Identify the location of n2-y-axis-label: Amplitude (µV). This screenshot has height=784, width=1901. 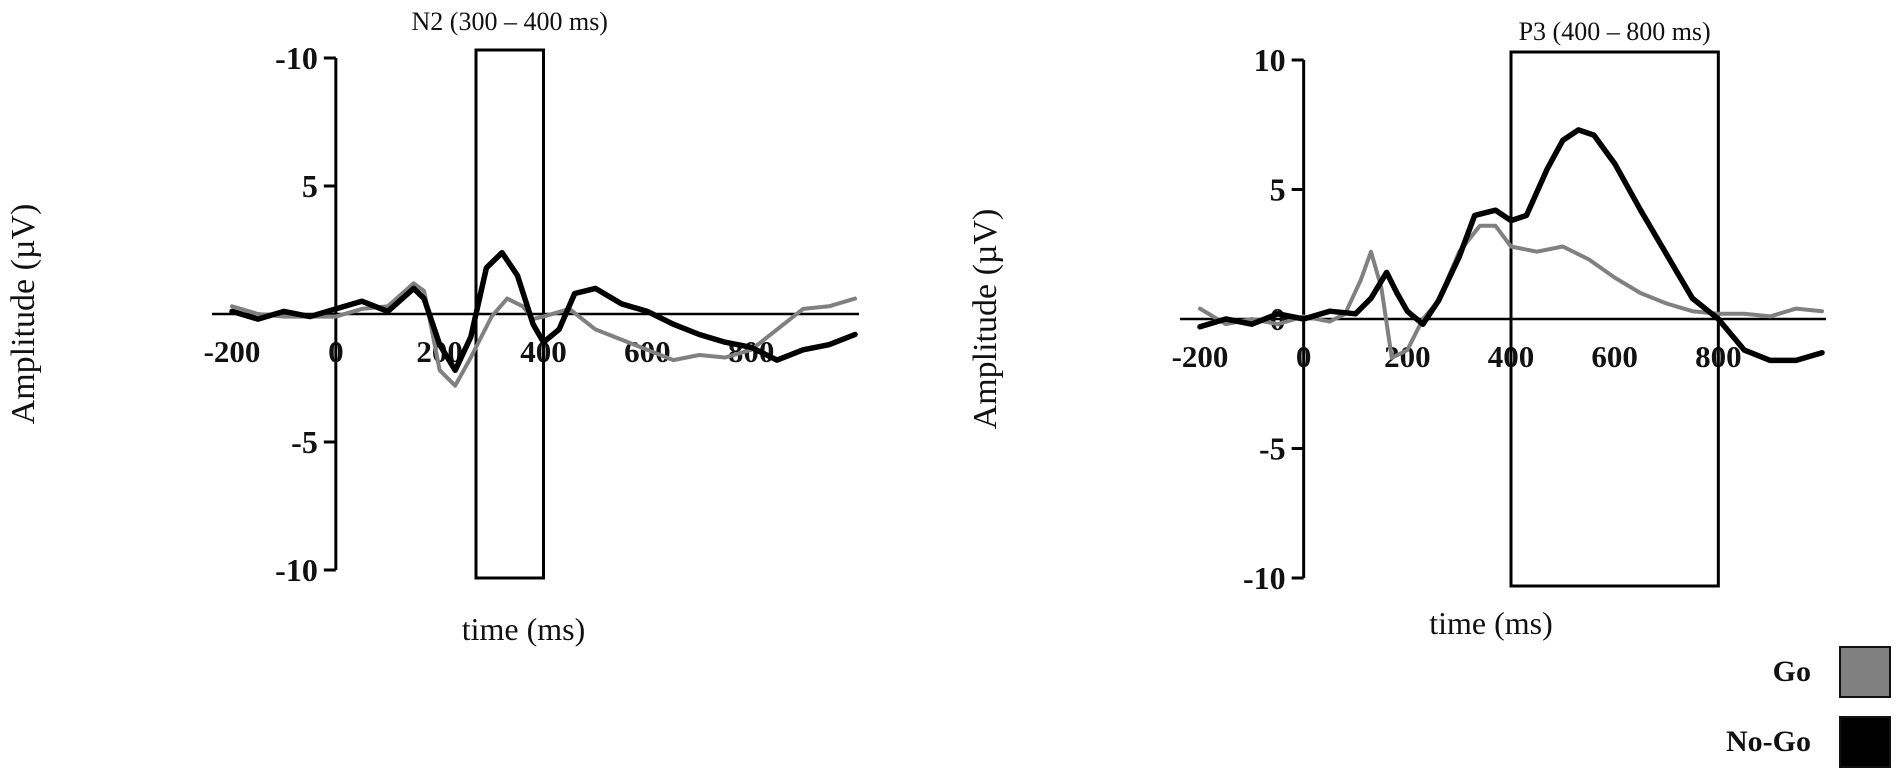
(23, 314).